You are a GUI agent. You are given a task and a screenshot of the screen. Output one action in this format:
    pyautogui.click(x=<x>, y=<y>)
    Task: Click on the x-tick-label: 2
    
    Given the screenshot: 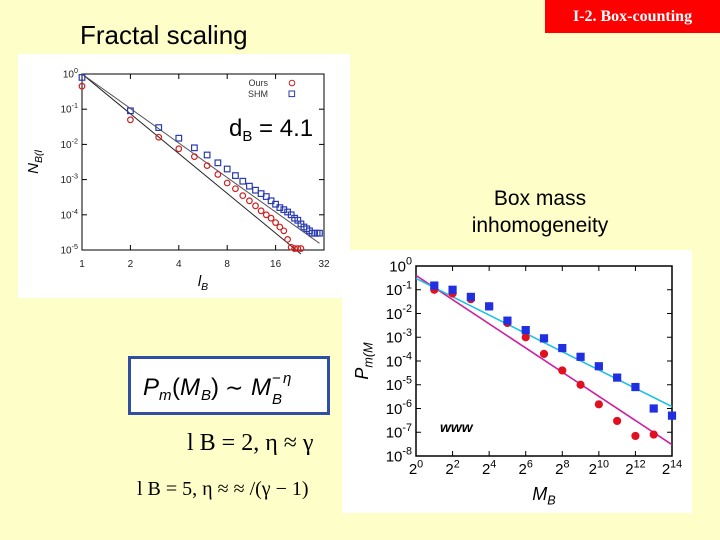 What is the action you would take?
    pyautogui.click(x=131, y=264)
    